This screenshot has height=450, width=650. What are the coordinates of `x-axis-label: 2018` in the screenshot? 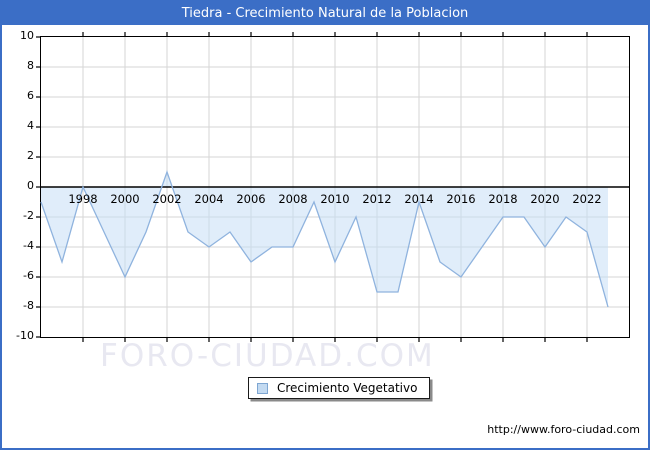 It's located at (503, 199).